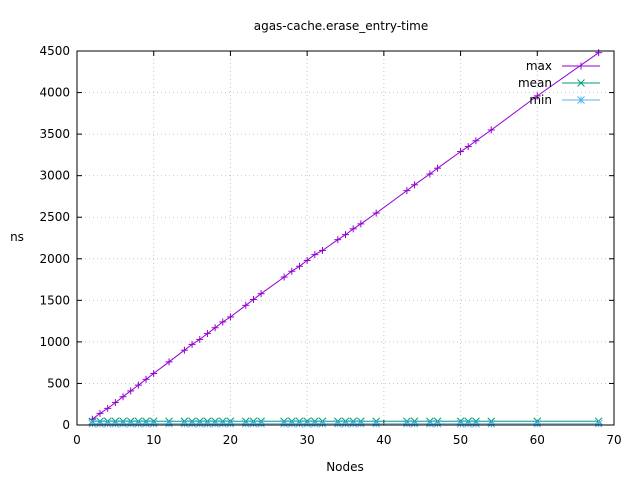  I want to click on legend-item-mean: mean, so click(559, 83).